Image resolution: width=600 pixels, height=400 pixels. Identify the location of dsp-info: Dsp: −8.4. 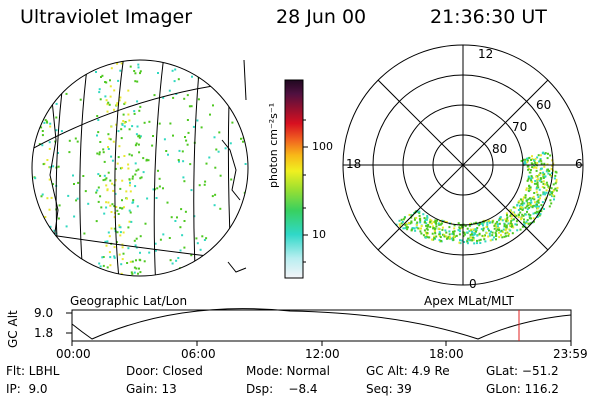
(282, 389).